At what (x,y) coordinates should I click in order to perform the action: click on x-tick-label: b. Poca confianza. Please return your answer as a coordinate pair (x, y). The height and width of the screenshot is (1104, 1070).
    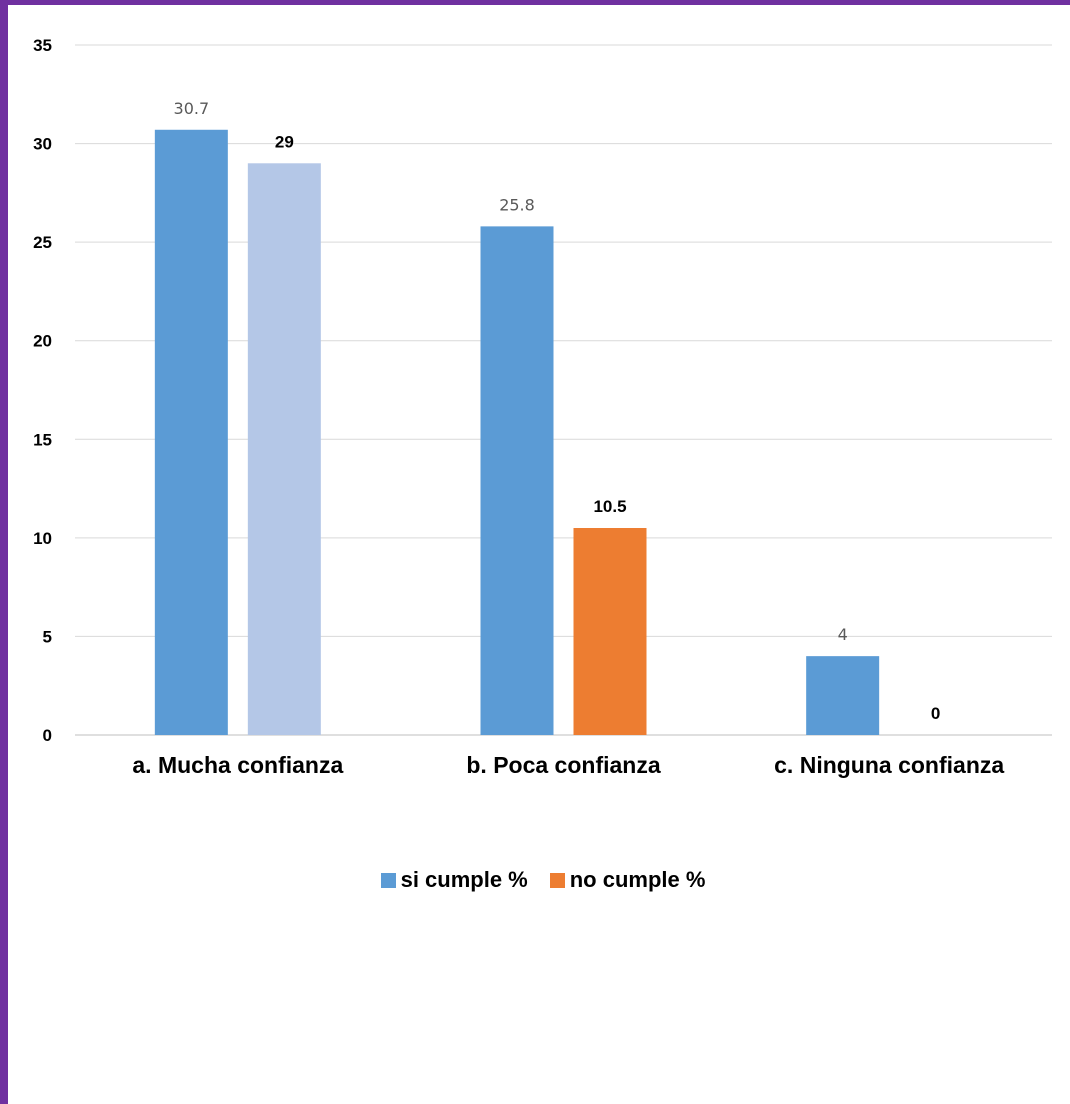
    Looking at the image, I should click on (563, 765).